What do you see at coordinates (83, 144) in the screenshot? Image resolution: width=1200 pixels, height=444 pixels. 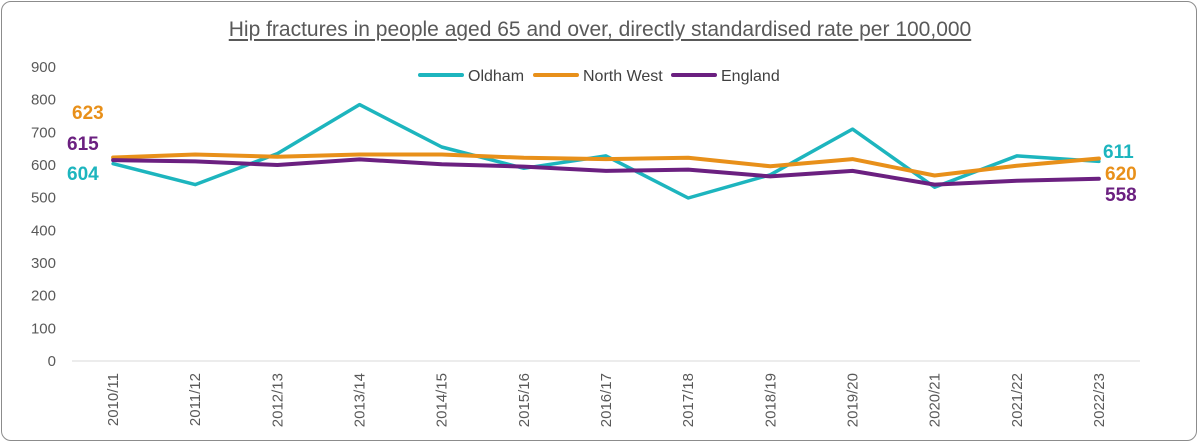 I see `start-label-england: 615` at bounding box center [83, 144].